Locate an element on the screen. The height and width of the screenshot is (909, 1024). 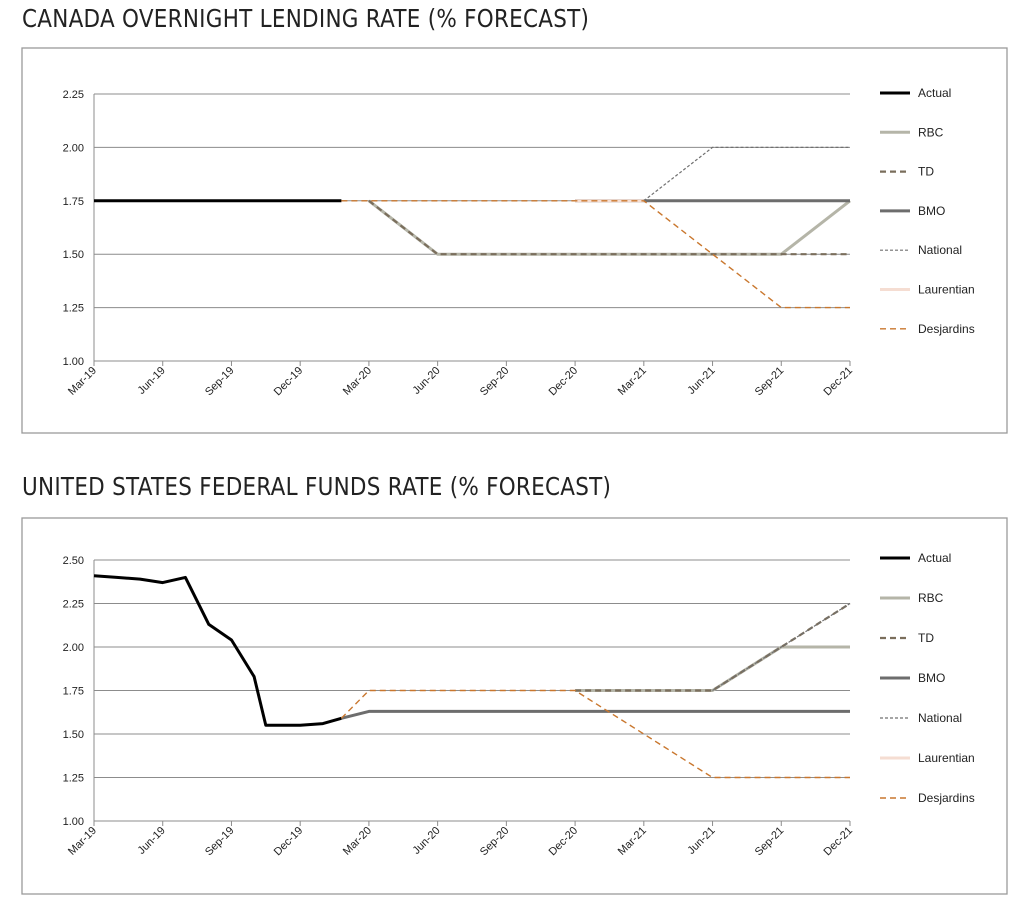
y-tick-label: 2.50 is located at coordinates (73, 561).